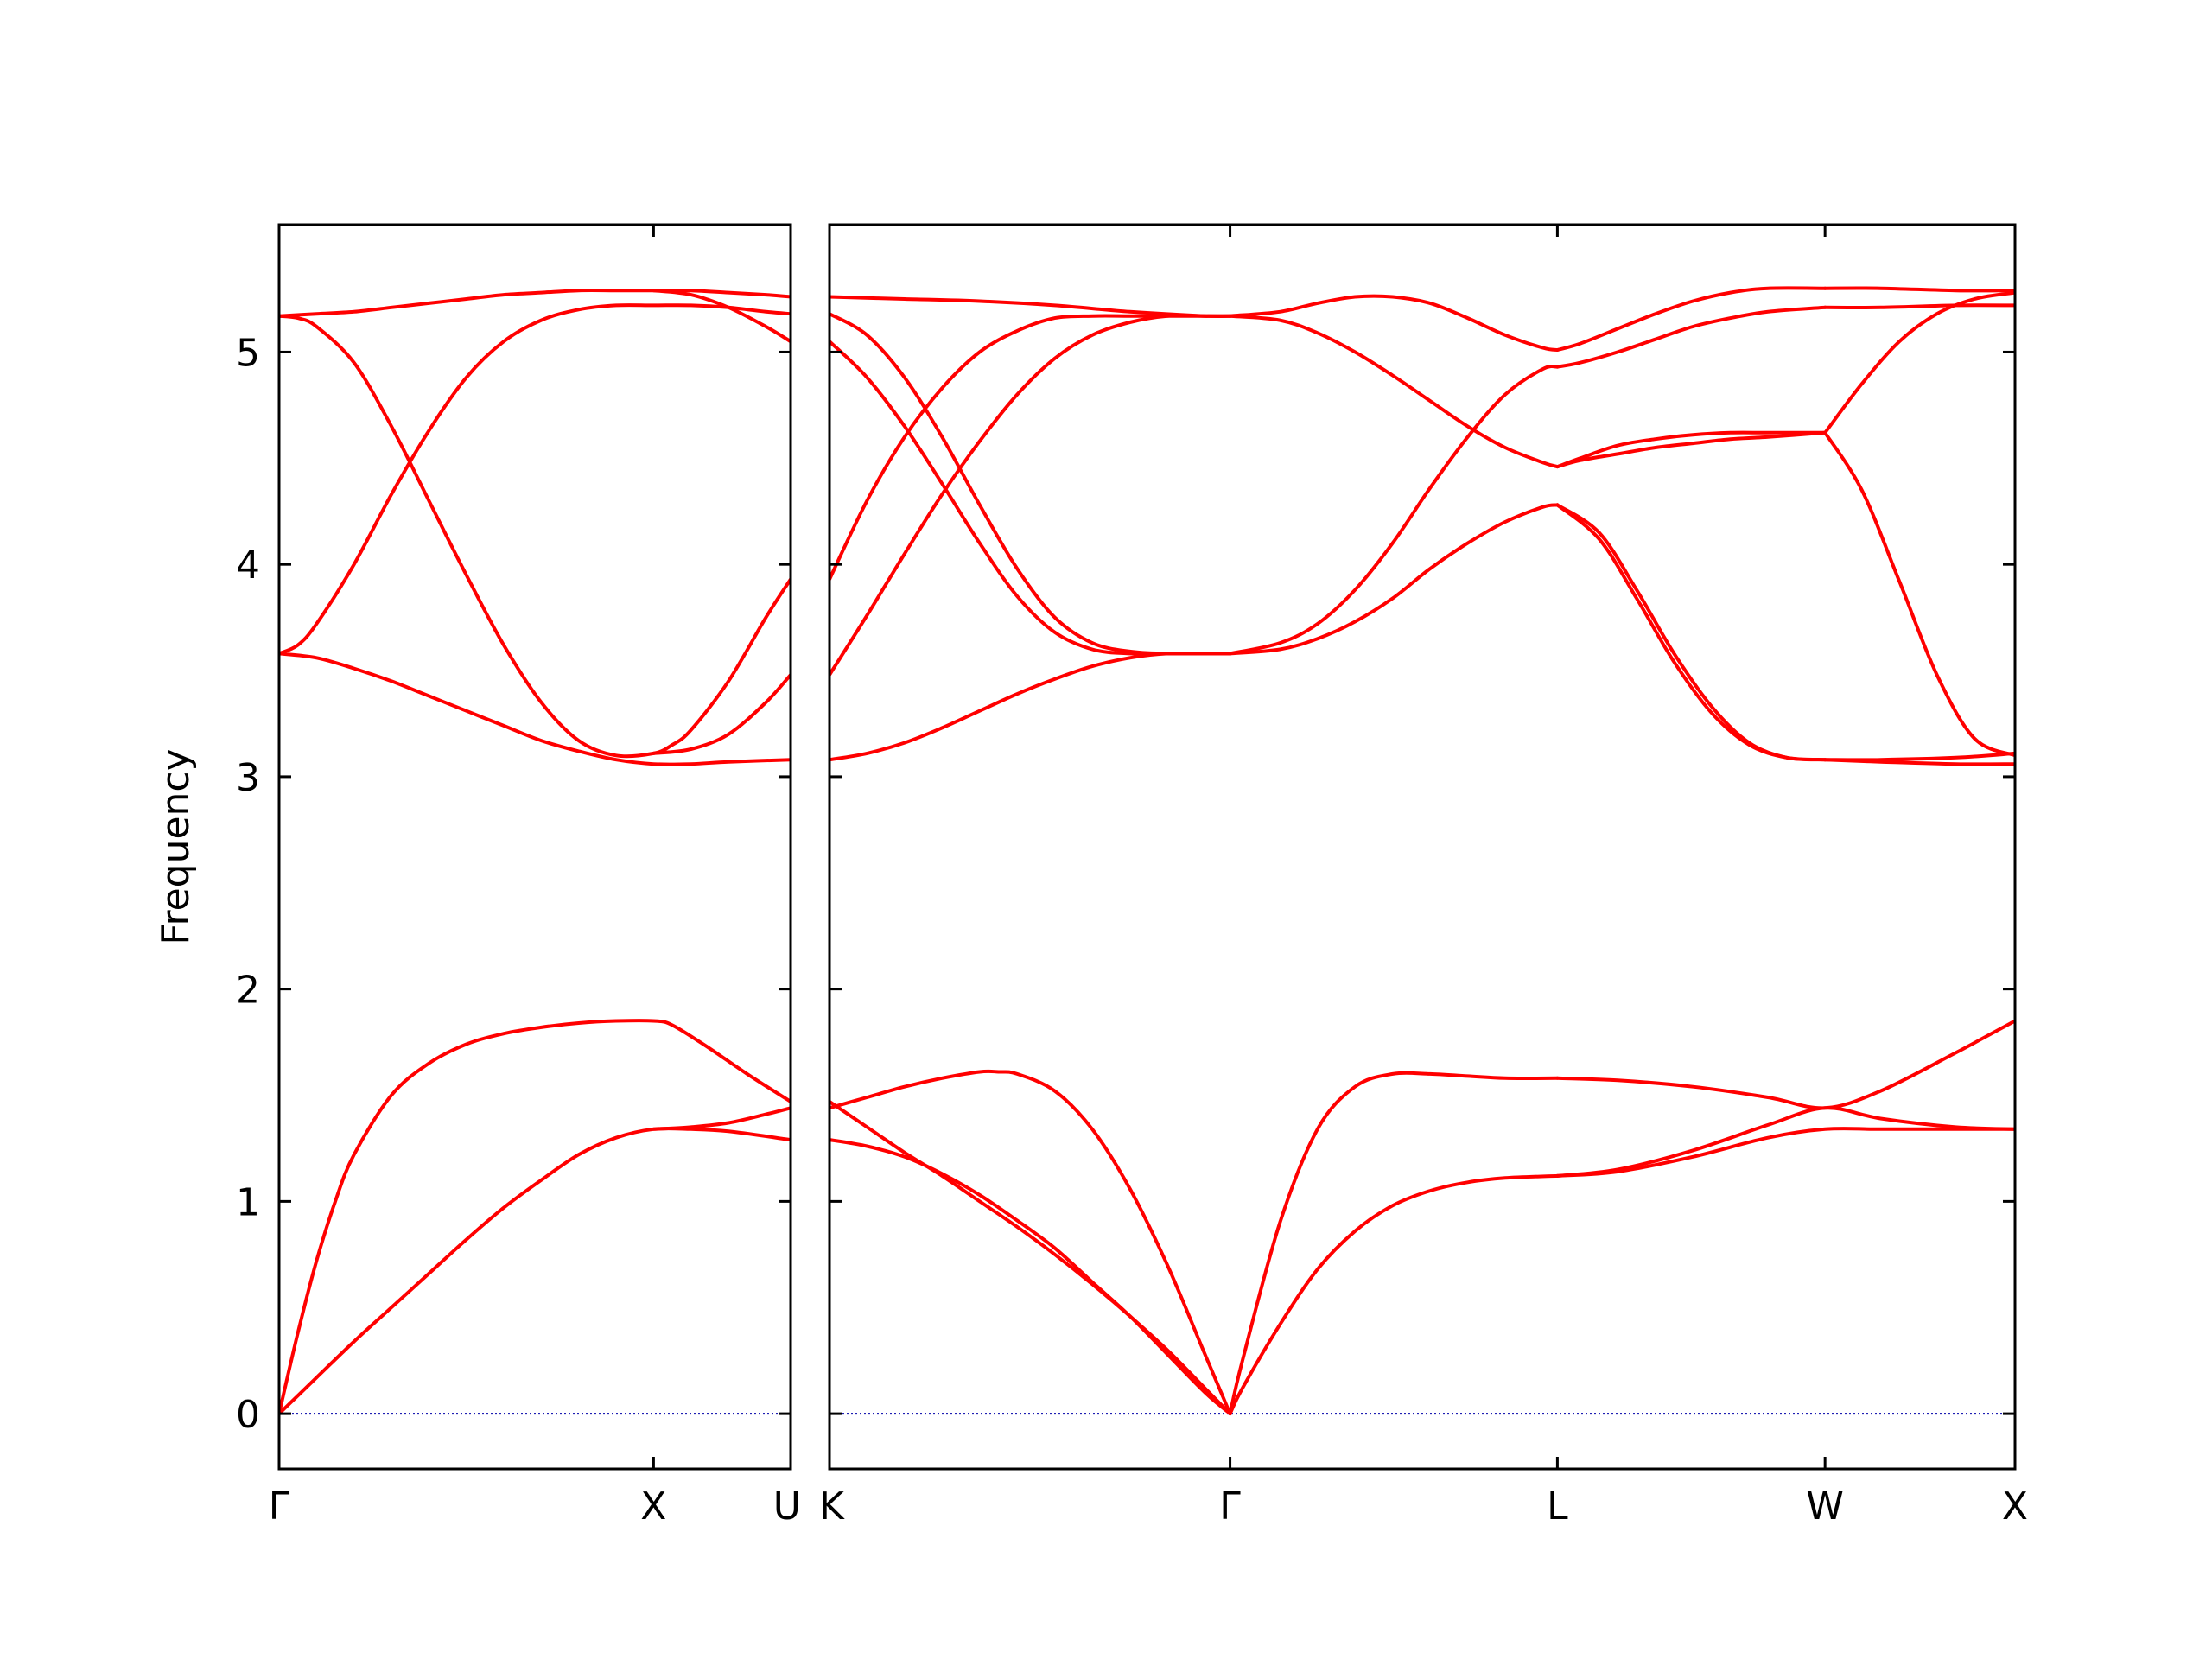 The image size is (2212, 1659). I want to click on x-tick-label: L, so click(1557, 1506).